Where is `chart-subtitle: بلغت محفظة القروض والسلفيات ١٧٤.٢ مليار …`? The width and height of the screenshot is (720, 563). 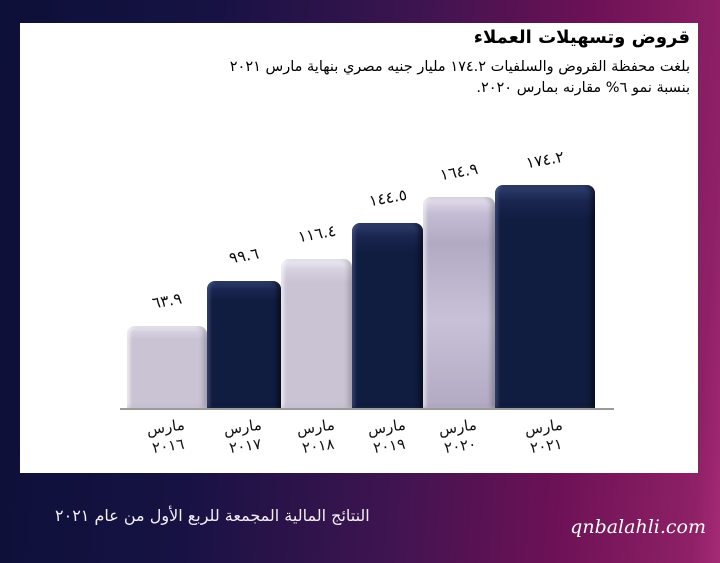
chart-subtitle: بلغت محفظة القروض والسلفيات ١٧٤.٢ مليار … is located at coordinates (460, 78).